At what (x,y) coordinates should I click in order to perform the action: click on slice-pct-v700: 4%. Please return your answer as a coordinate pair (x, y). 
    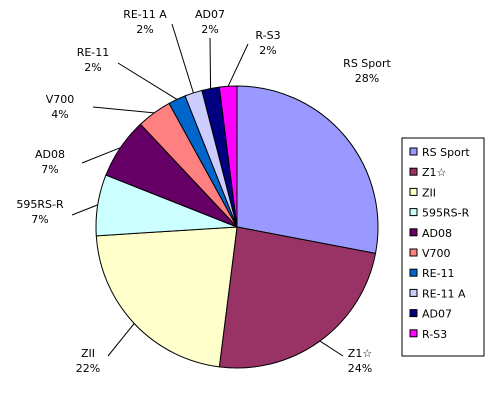
    Looking at the image, I should click on (59, 114).